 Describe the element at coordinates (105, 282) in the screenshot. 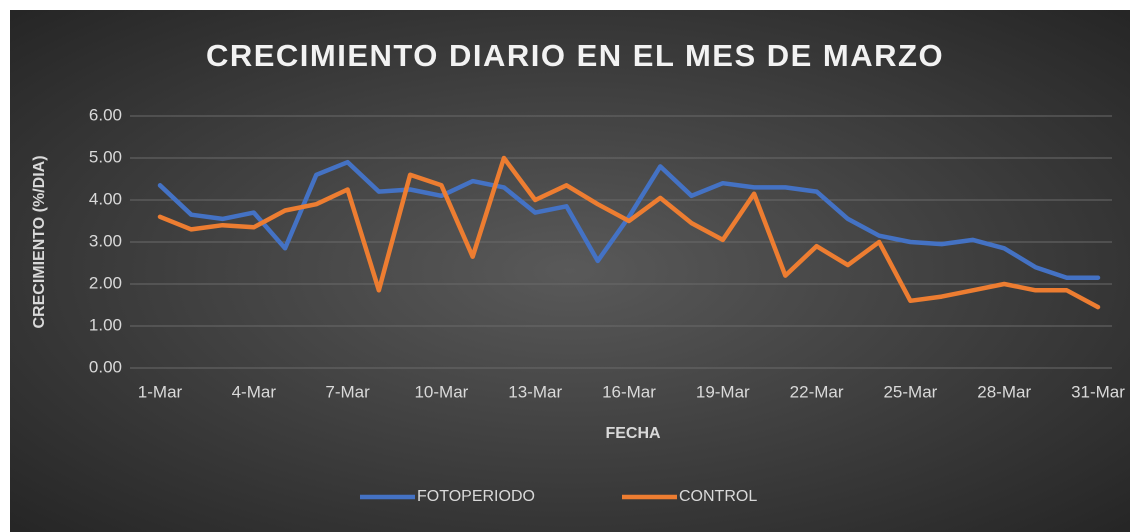

I see `y-tick-label: 2.00` at that location.